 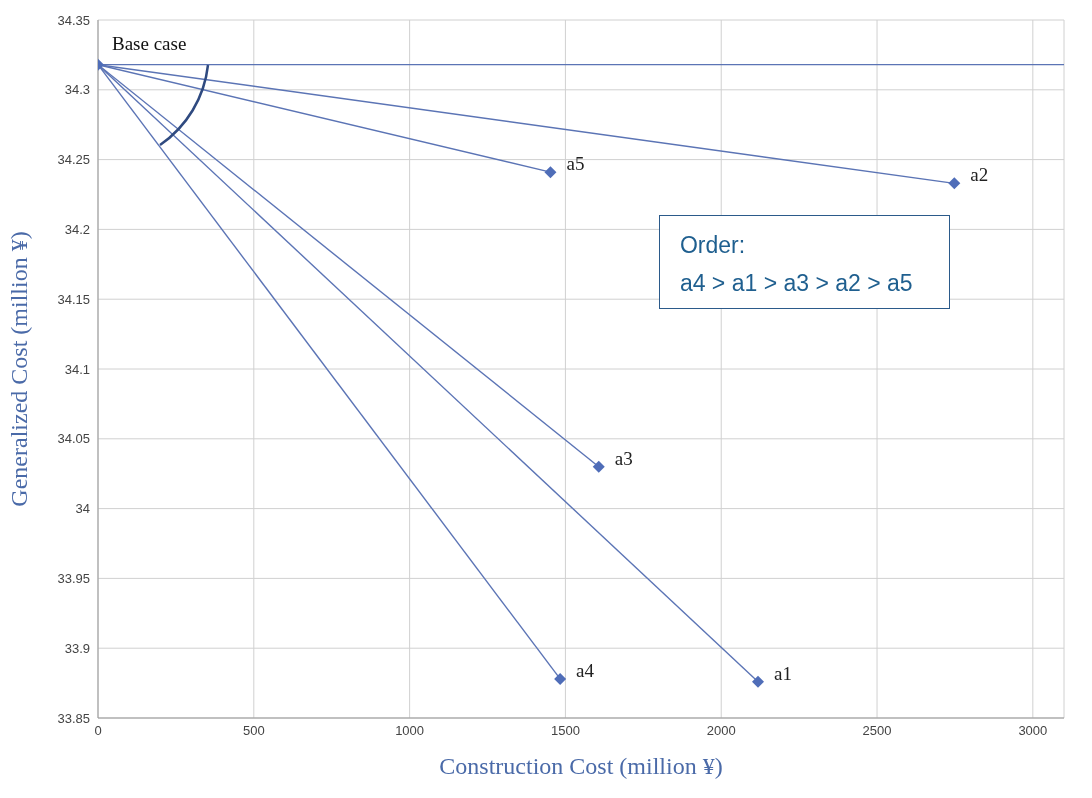 What do you see at coordinates (73, 20) in the screenshot?
I see `y-tick-label: 34.35` at bounding box center [73, 20].